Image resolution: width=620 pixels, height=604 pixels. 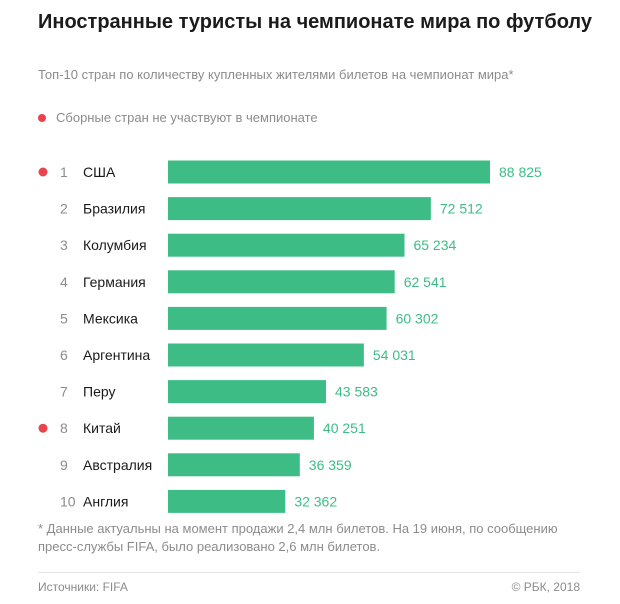 What do you see at coordinates (64, 209) in the screenshot?
I see `rank-label: 2` at bounding box center [64, 209].